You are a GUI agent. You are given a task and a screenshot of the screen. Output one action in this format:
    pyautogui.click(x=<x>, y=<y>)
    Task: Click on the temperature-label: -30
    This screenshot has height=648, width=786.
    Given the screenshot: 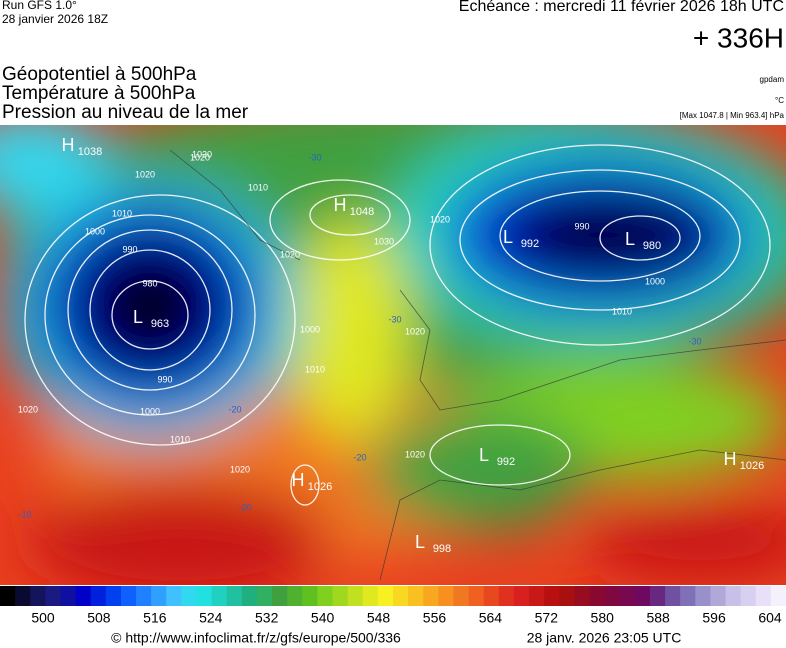 What is the action you would take?
    pyautogui.click(x=314, y=157)
    